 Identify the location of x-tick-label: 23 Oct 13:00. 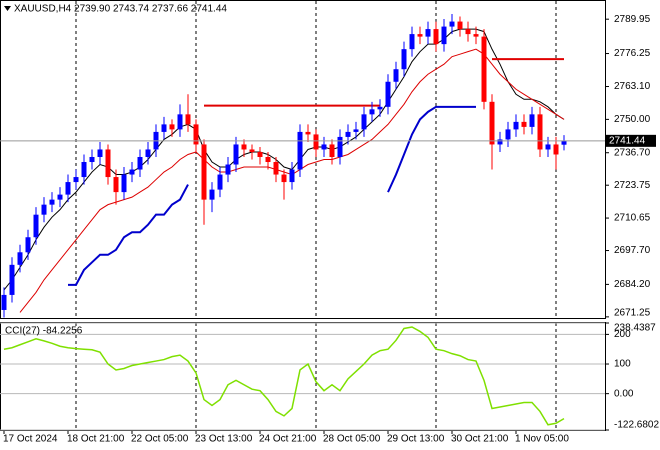
(224, 439).